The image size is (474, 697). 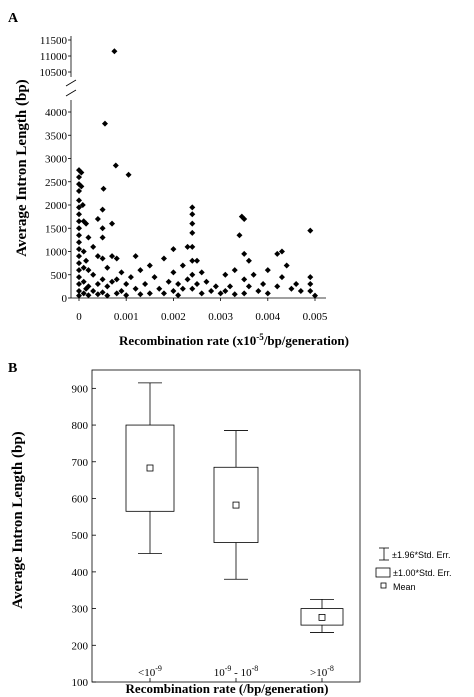 I want to click on x-category-label: 10-9 - 10-8, so click(x=236, y=671).